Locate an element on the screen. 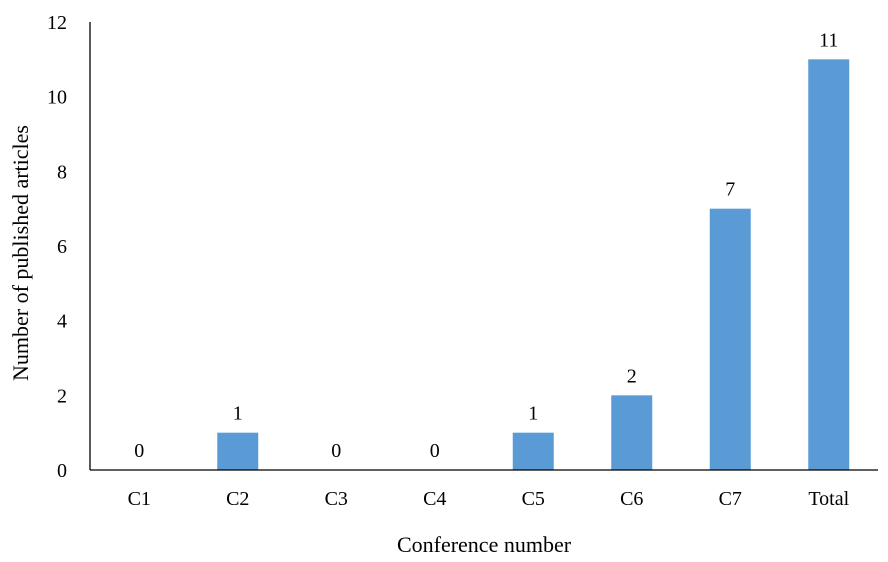 The image size is (888, 562). data-label-c6: 2 is located at coordinates (632, 376).